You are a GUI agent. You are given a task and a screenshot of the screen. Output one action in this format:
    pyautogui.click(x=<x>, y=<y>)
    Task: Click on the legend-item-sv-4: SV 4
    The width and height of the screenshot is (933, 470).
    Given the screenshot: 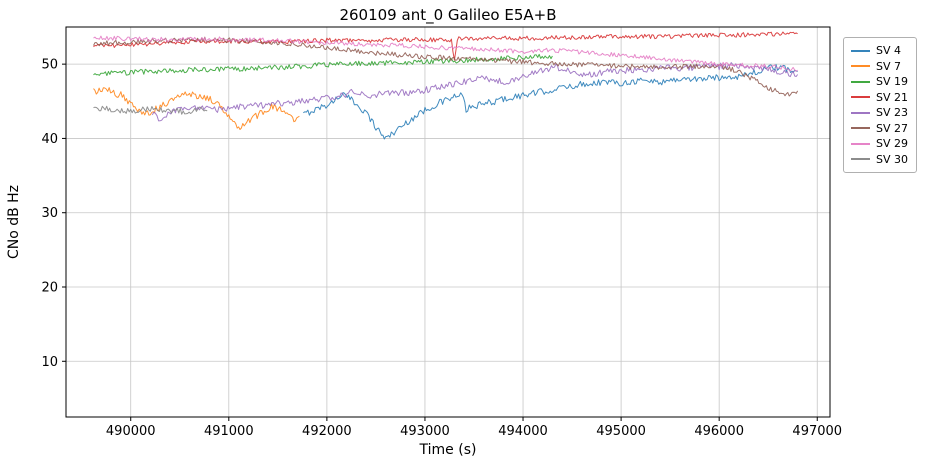 What is the action you would take?
    pyautogui.click(x=879, y=51)
    